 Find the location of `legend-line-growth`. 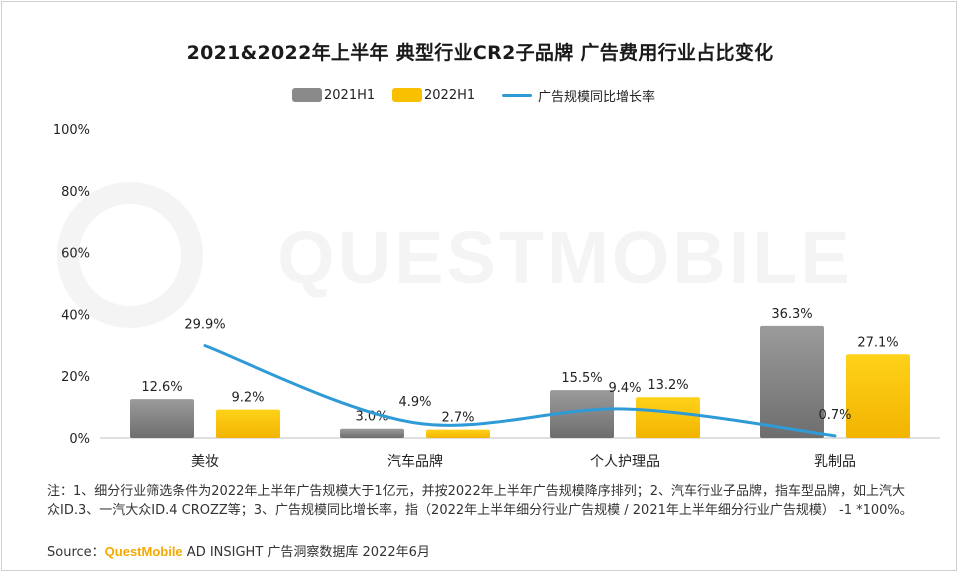

legend-line-growth is located at coordinates (517, 95).